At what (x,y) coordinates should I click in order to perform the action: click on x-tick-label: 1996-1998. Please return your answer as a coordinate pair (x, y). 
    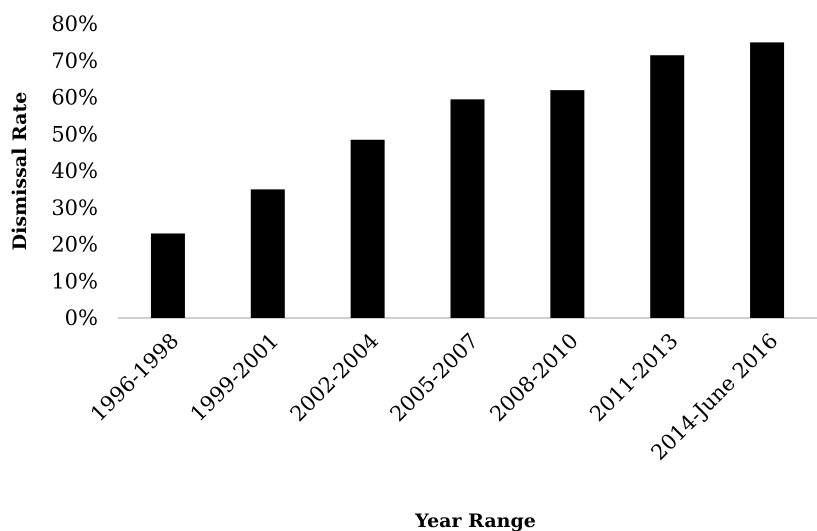
    Looking at the image, I should click on (135, 378).